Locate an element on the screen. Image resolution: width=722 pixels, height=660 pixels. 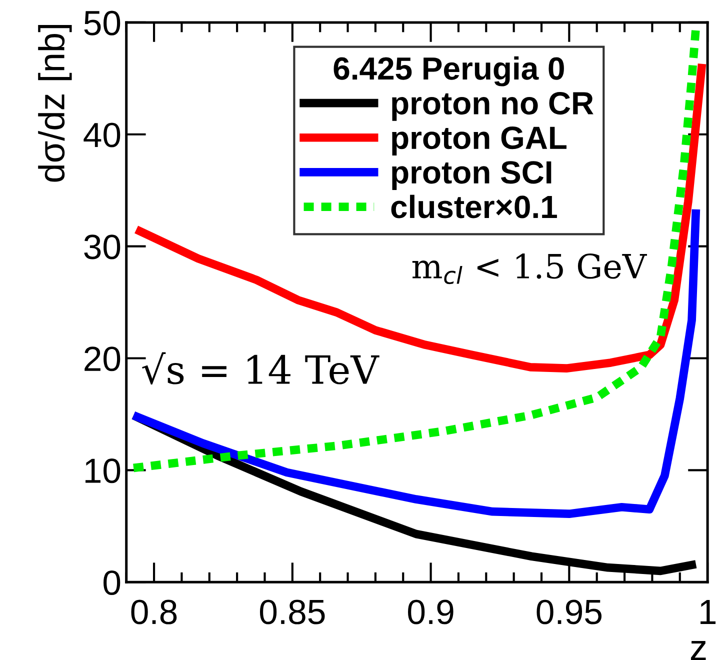
x-tick-label: 0.8 is located at coordinates (154, 612).